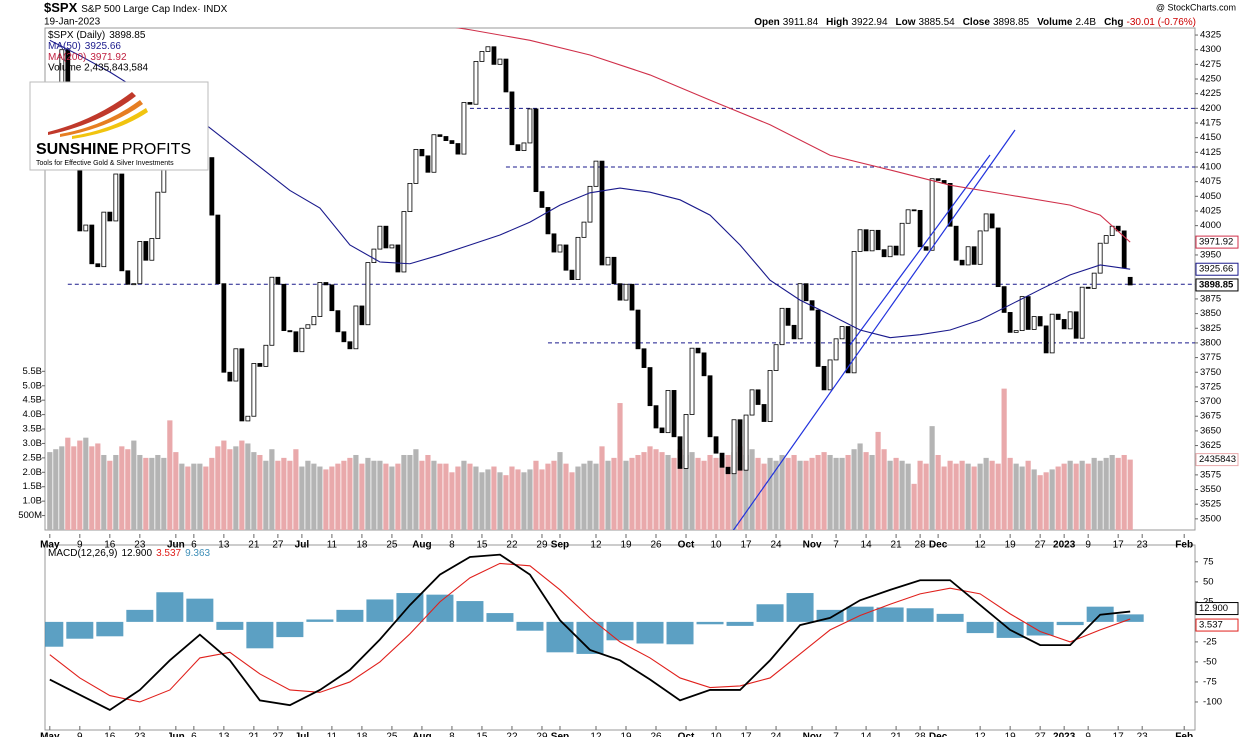 The height and width of the screenshot is (742, 1240). What do you see at coordinates (776, 545) in the screenshot?
I see `x-tick-label: 24` at bounding box center [776, 545].